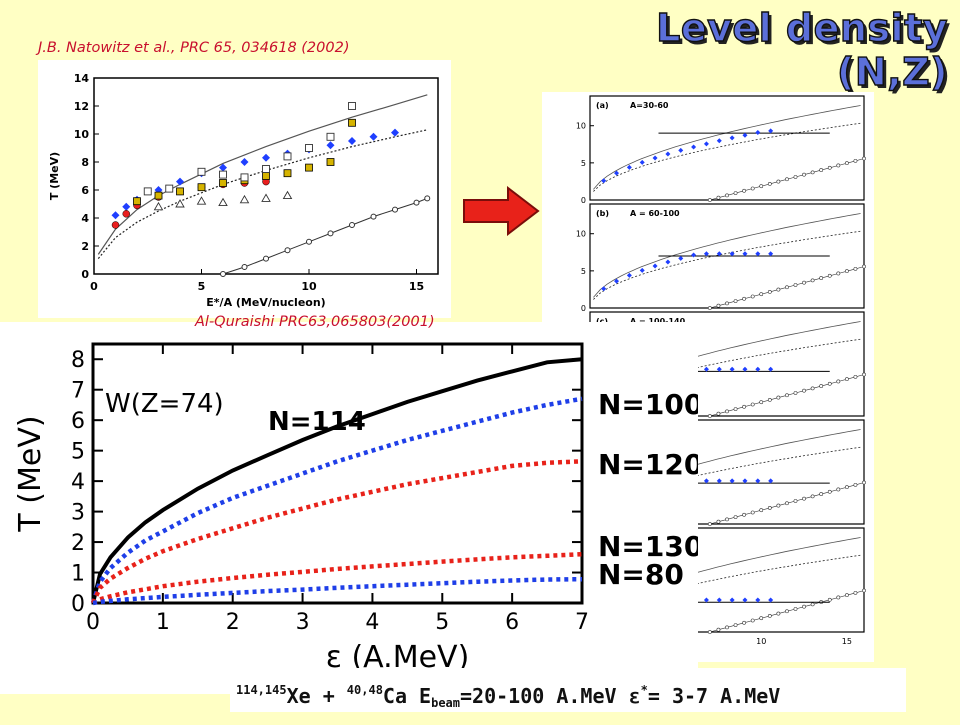  Describe the element at coordinates (316, 696) in the screenshot. I see `caption-part: Xe +` at that location.